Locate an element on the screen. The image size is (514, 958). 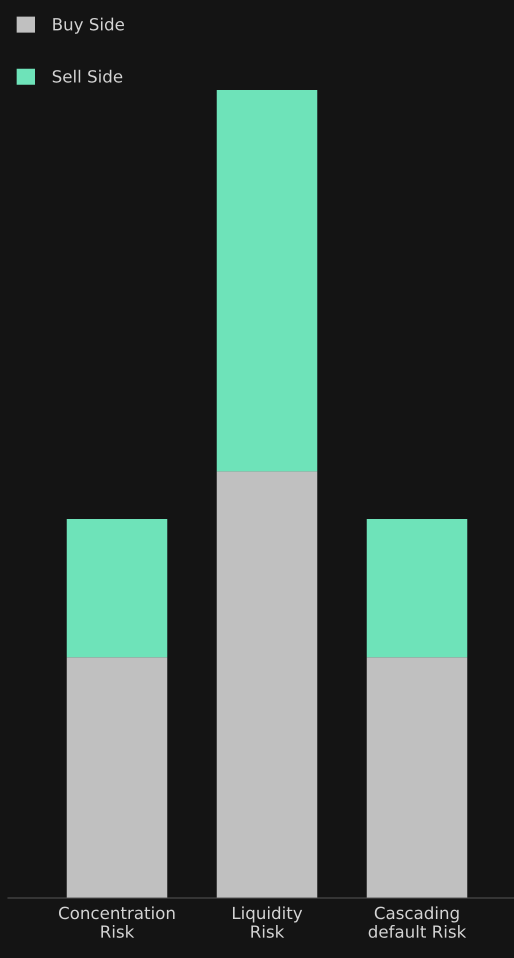
x-tick-label: Concentration Risk is located at coordinates (116, 922).